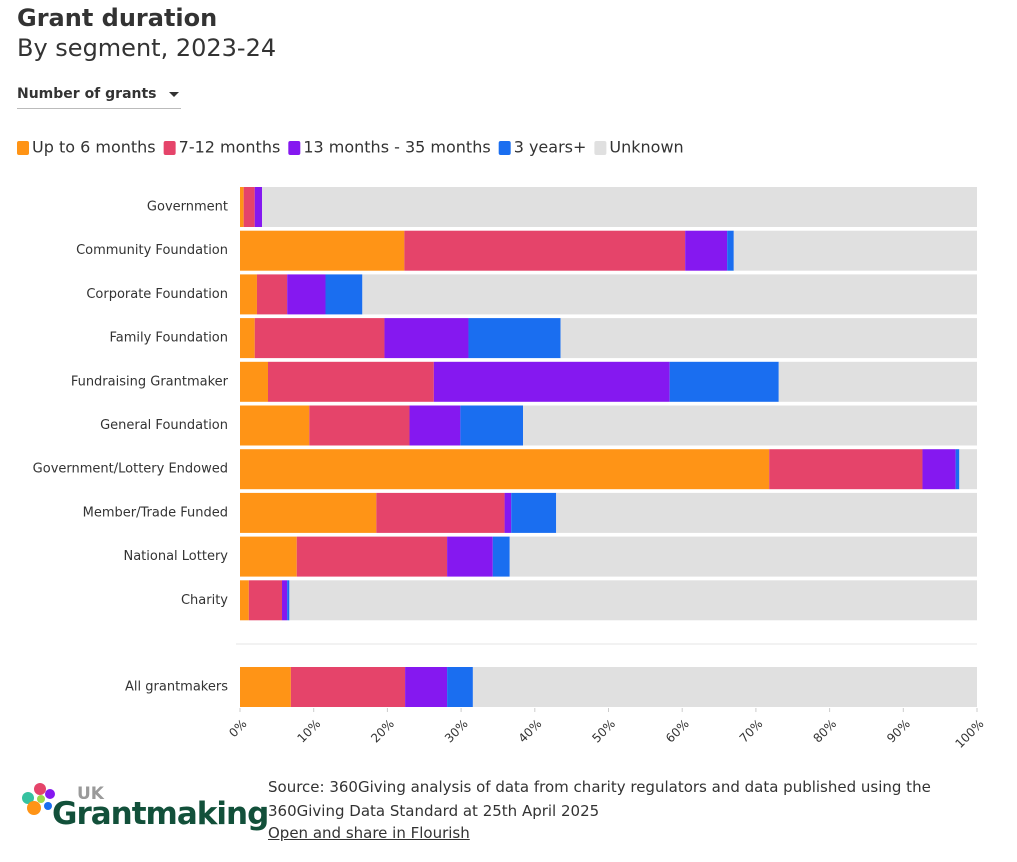 The height and width of the screenshot is (862, 1017). Describe the element at coordinates (168, 338) in the screenshot. I see `y-category-label: Family Foundation` at that location.